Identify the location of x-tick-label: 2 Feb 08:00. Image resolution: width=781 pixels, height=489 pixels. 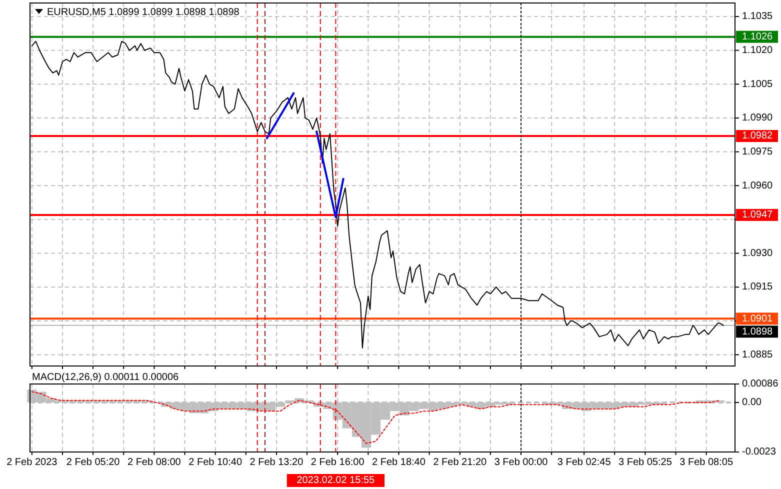
(155, 462).